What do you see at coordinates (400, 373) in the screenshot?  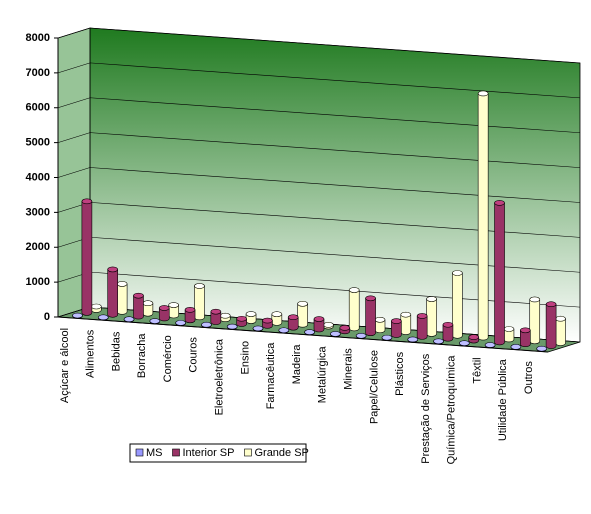 I see `x-tick-label: Plásticos` at bounding box center [400, 373].